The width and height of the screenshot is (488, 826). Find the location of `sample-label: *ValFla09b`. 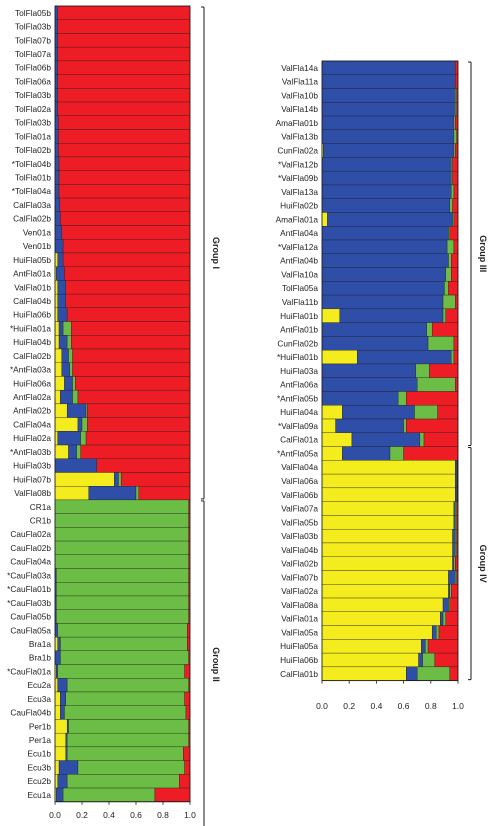

sample-label: *ValFla09b is located at coordinates (298, 178).